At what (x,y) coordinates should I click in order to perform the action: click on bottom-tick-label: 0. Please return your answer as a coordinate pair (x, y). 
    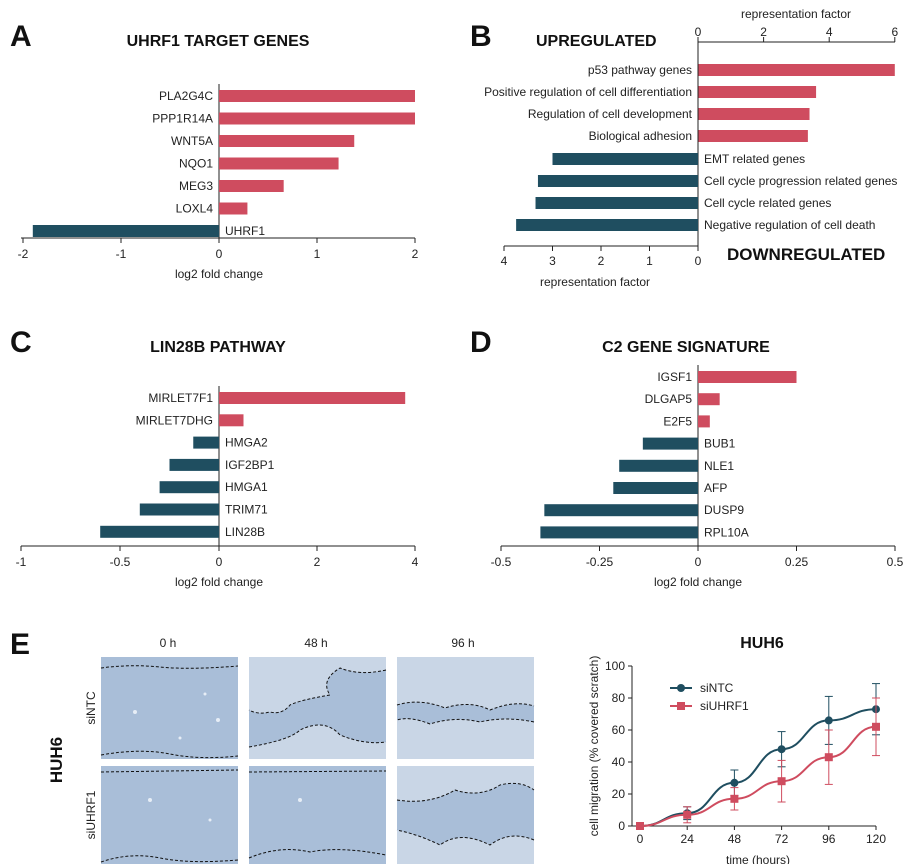
    Looking at the image, I should click on (698, 261).